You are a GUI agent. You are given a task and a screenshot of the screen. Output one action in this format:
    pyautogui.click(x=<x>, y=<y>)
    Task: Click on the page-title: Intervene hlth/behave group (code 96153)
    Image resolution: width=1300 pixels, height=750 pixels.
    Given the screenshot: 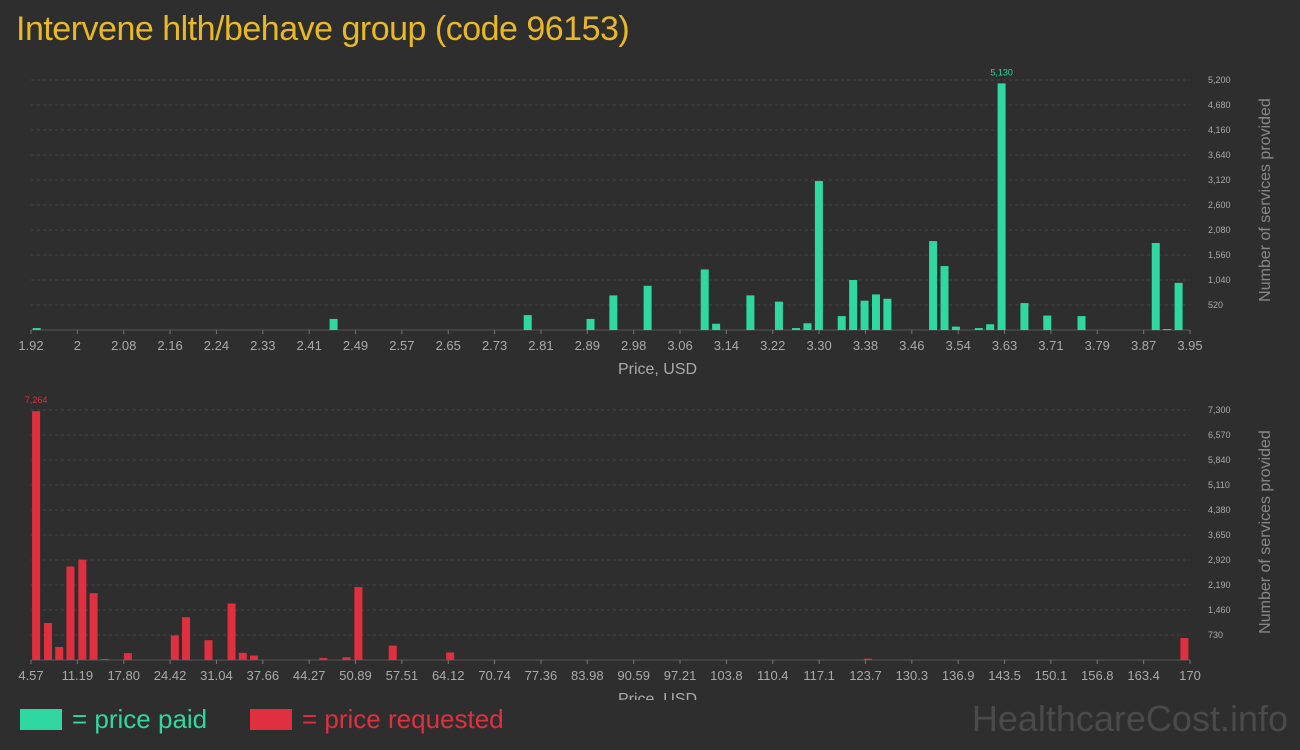 What is the action you would take?
    pyautogui.click(x=323, y=29)
    